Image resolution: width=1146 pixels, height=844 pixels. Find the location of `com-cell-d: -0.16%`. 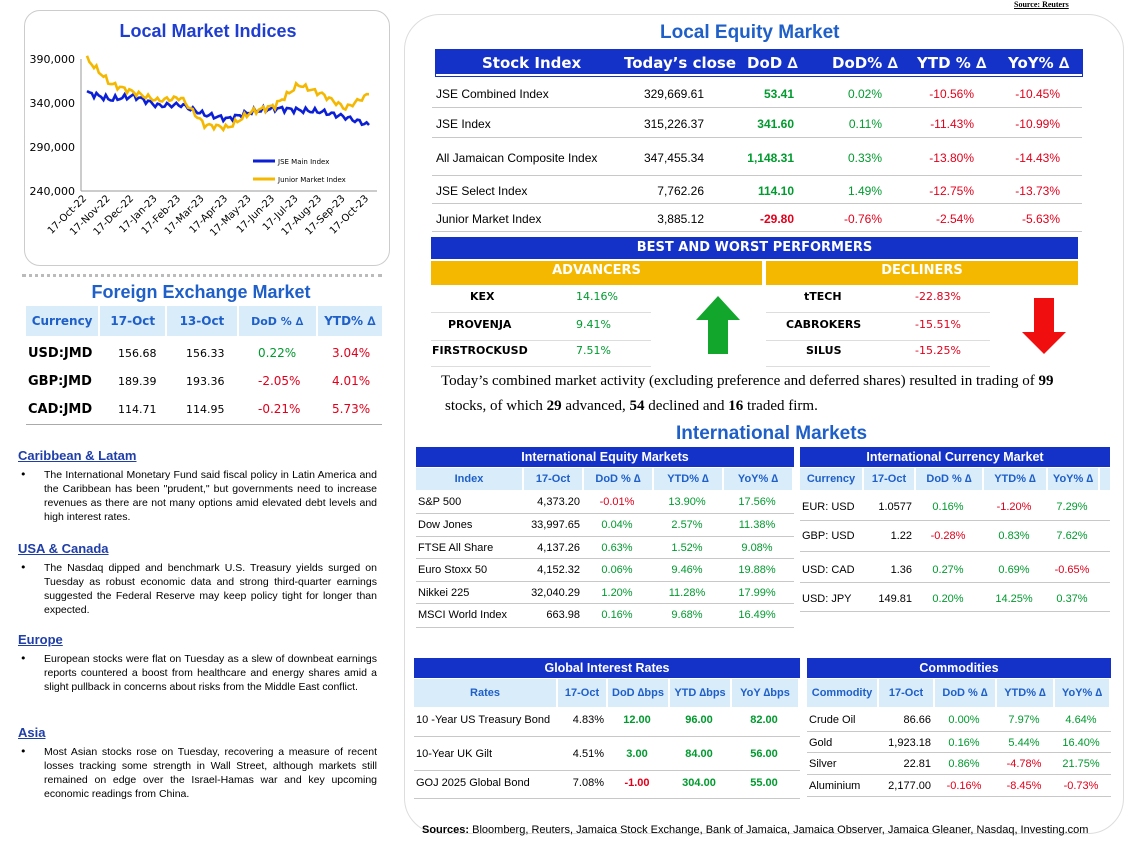

com-cell-d: -0.16% is located at coordinates (964, 786).